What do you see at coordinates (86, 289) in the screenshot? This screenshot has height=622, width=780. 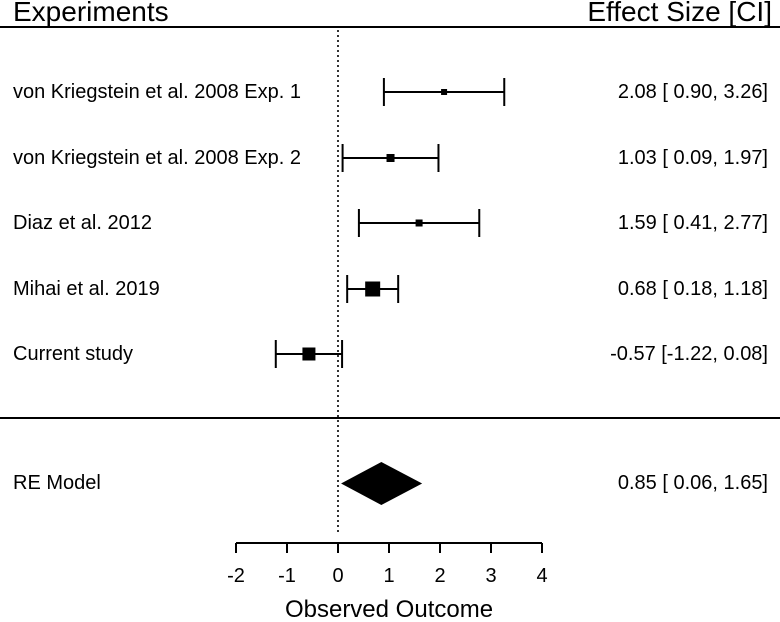 I see `study-label: Mihai et al. 2019` at bounding box center [86, 289].